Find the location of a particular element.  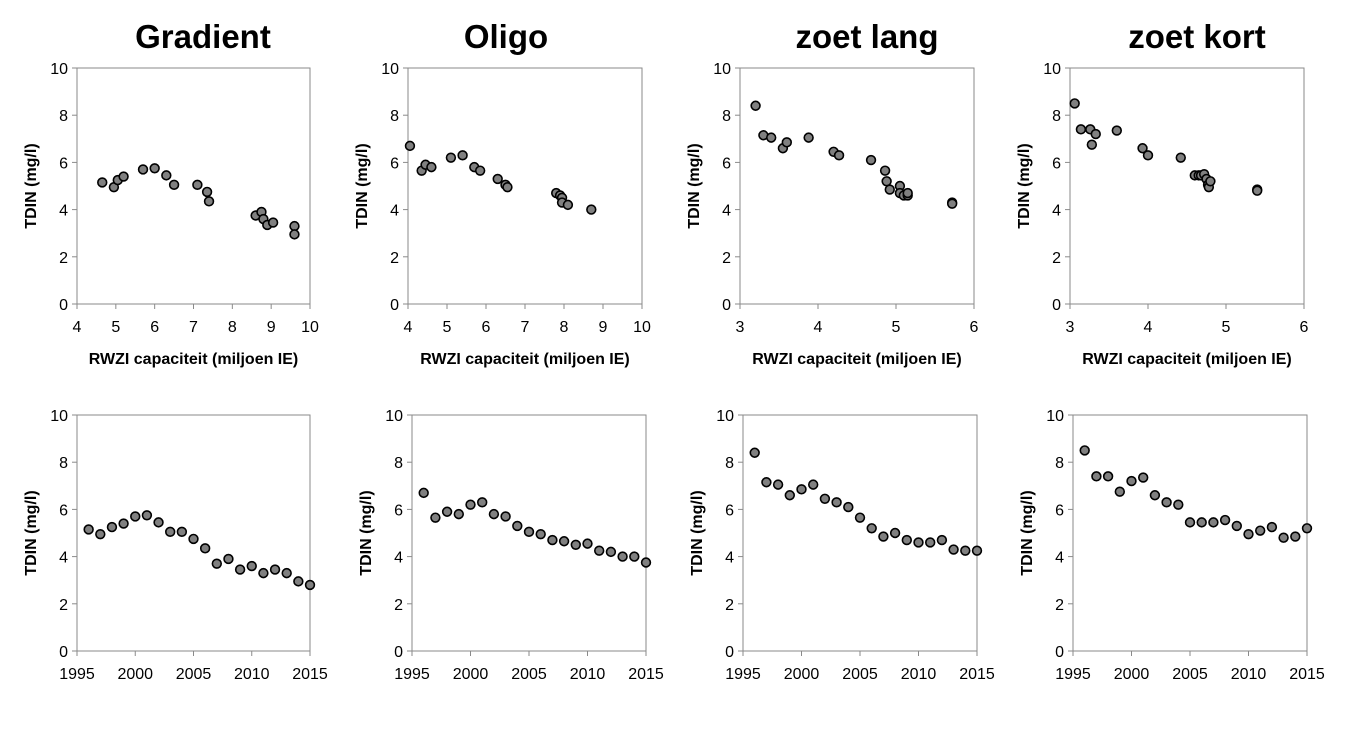

title-oligo: Oligo is located at coordinates (506, 36).